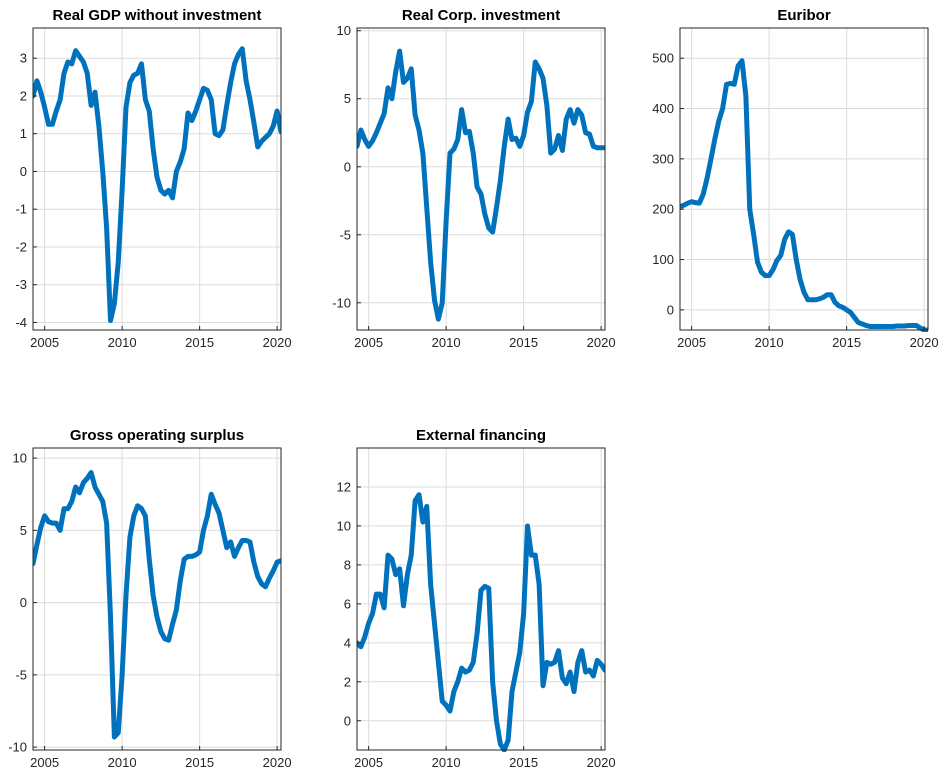 The width and height of the screenshot is (940, 778). I want to click on external-financing-x-tick-label: 2015, so click(523, 762).